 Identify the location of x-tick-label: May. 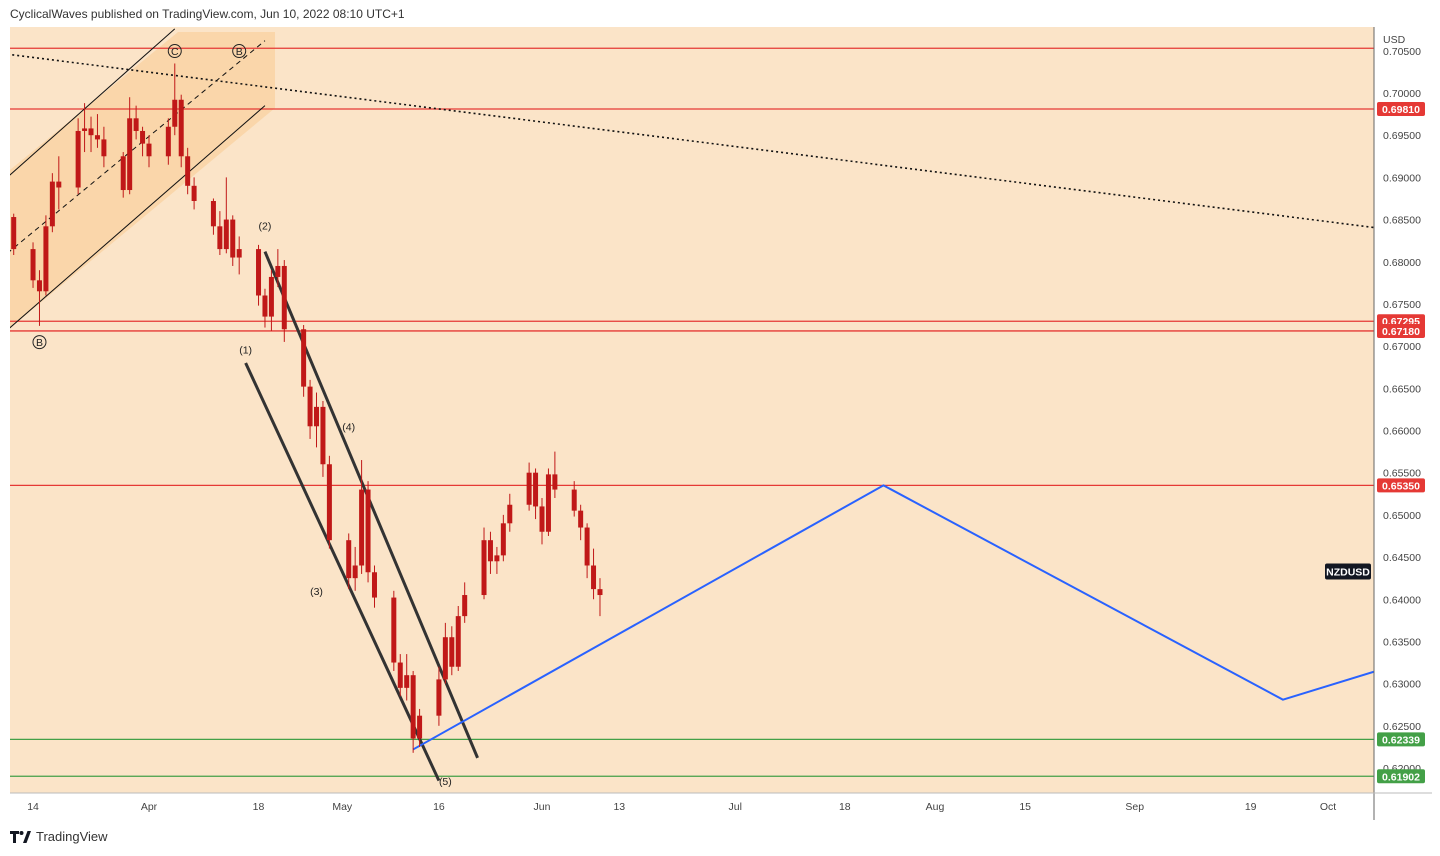
(342, 807).